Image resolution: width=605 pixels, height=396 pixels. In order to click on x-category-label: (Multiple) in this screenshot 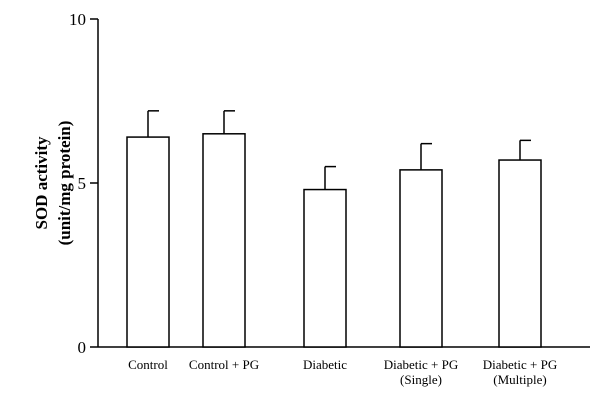, I will do `click(519, 379)`.